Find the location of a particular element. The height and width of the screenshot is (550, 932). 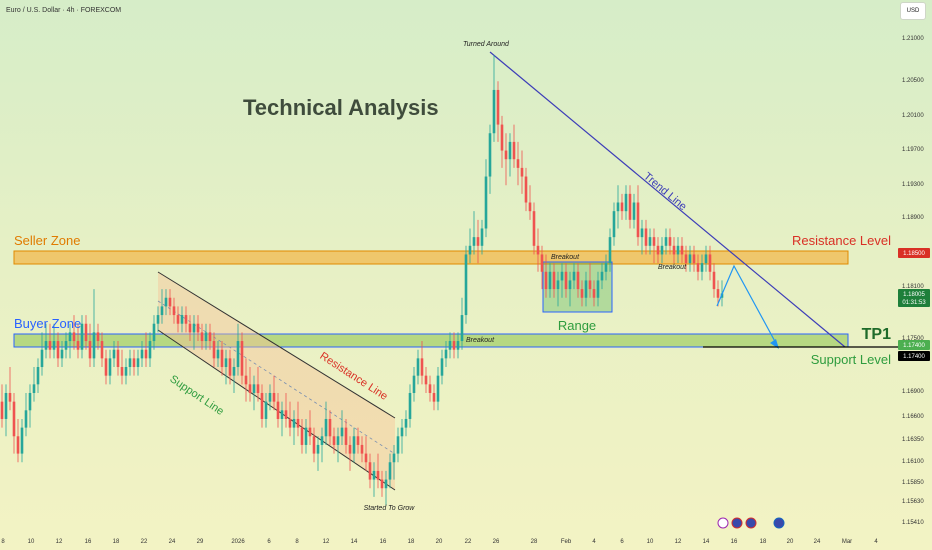

time-tick: Mar is located at coordinates (847, 542).